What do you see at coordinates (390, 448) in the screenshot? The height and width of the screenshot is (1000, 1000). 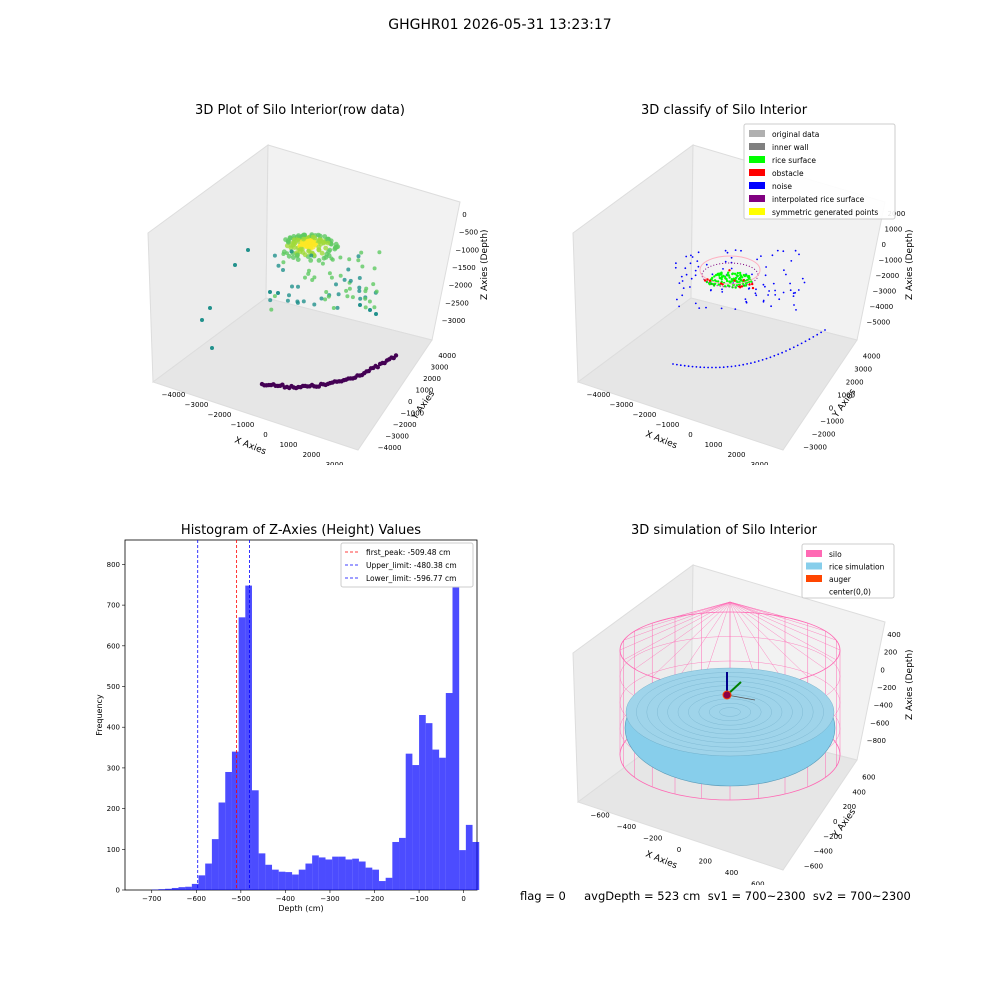 I see `plot1-y-tick: −4000` at bounding box center [390, 448].